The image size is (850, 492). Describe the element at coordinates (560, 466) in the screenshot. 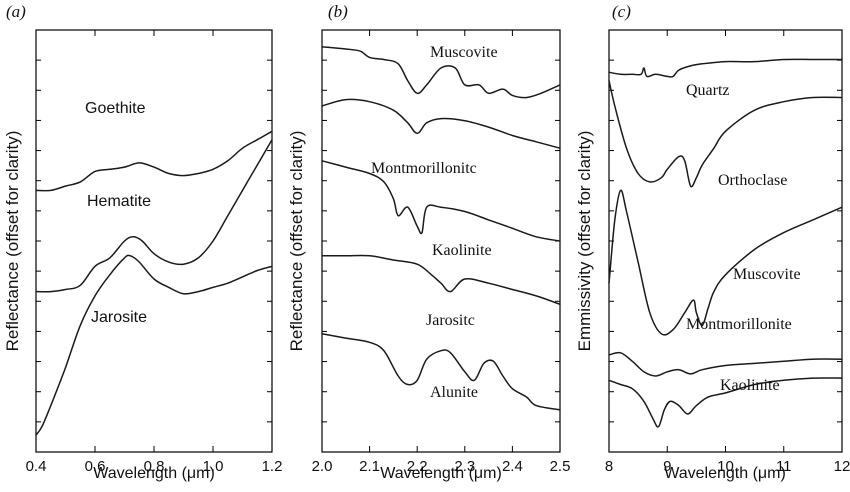

I see `xtick-label-b-5: 2.5` at that location.